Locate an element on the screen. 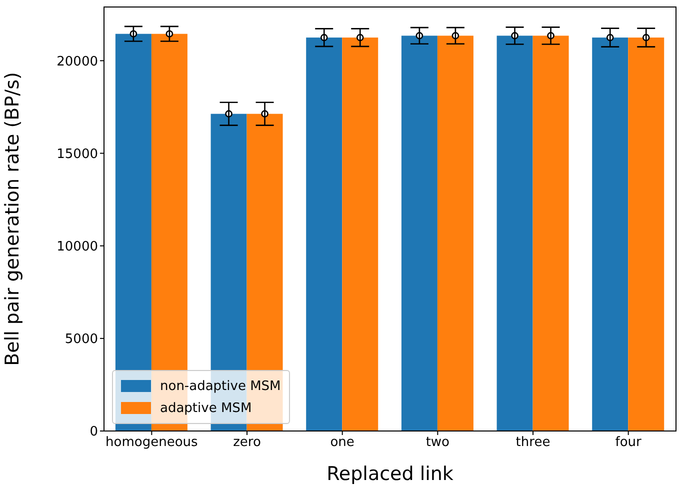 This screenshot has width=685, height=492. legend-label: non-adaptive MSM is located at coordinates (220, 386).